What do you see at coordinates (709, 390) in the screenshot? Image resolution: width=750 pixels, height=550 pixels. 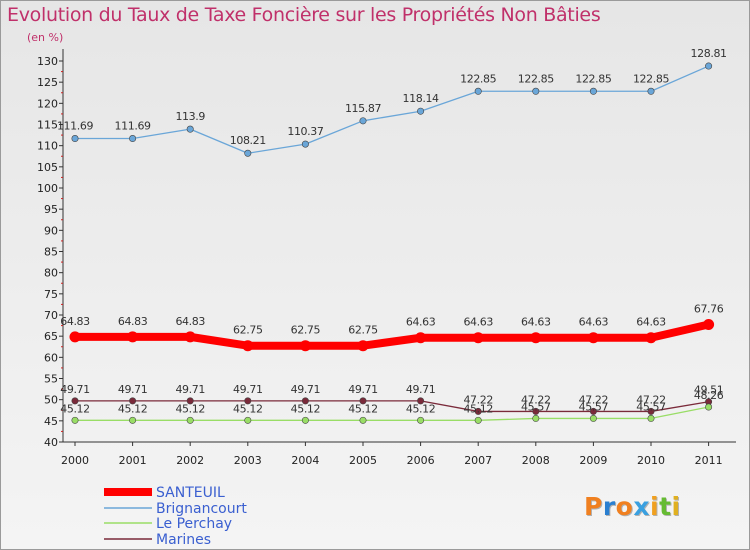 I see `data-label: 49.51` at bounding box center [709, 390].